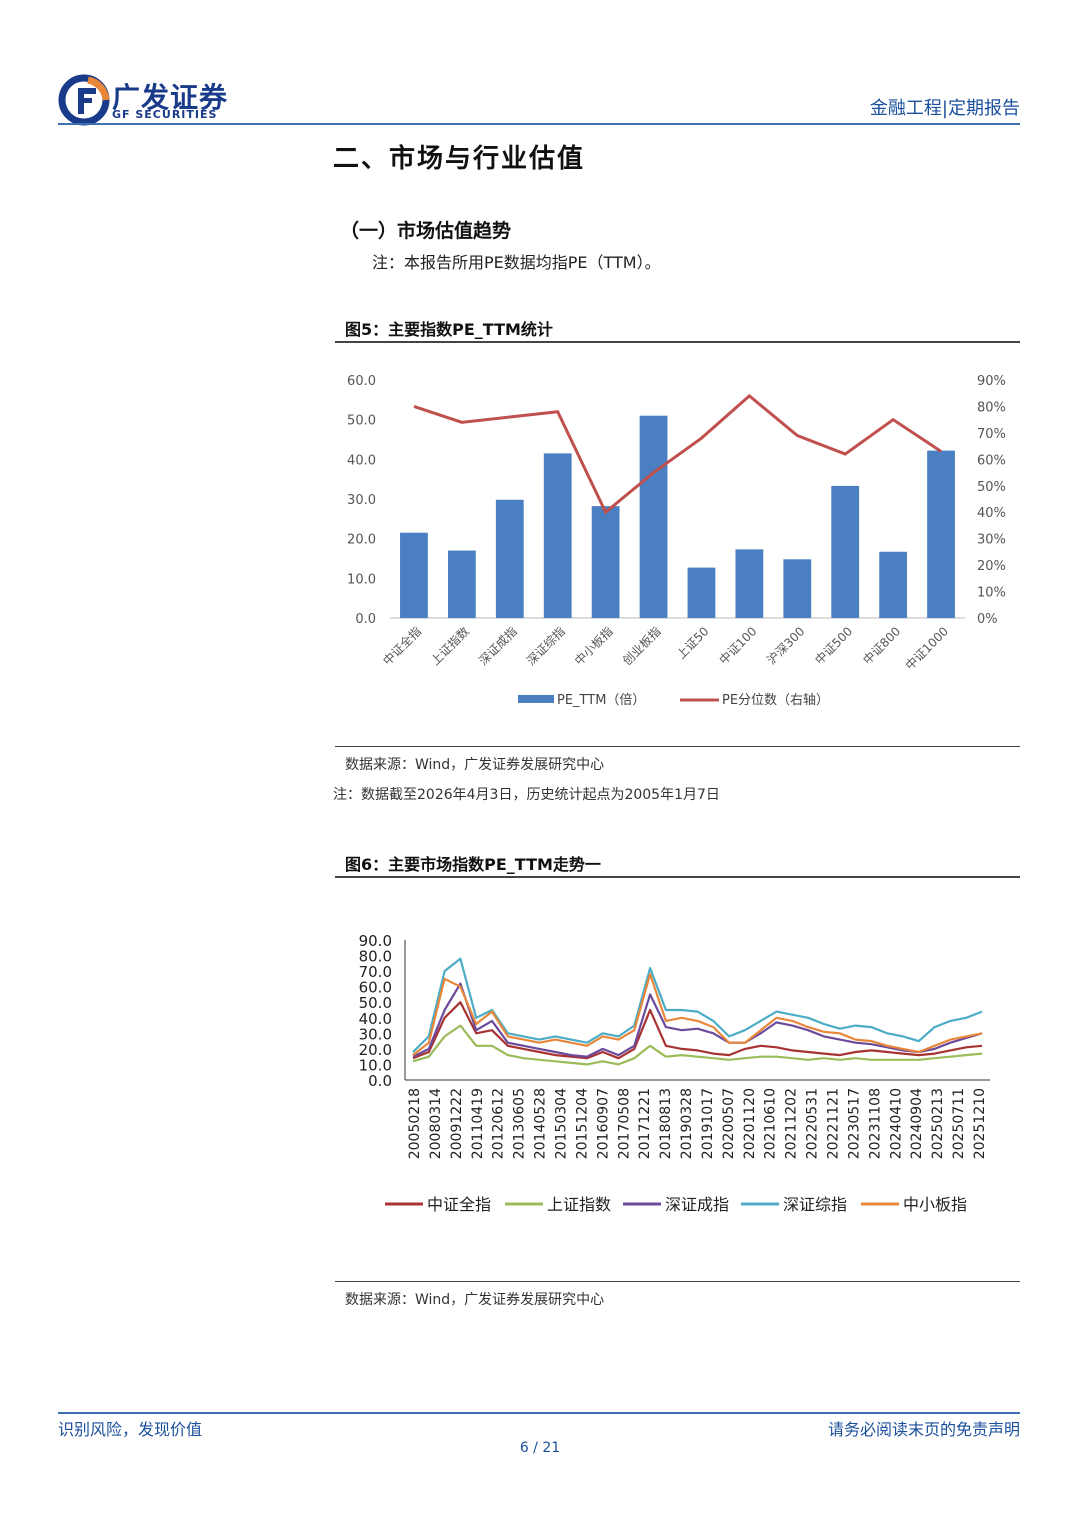 The image size is (1080, 1527). Describe the element at coordinates (875, 1123) in the screenshot. I see `date-tick-label: 20231108` at that location.